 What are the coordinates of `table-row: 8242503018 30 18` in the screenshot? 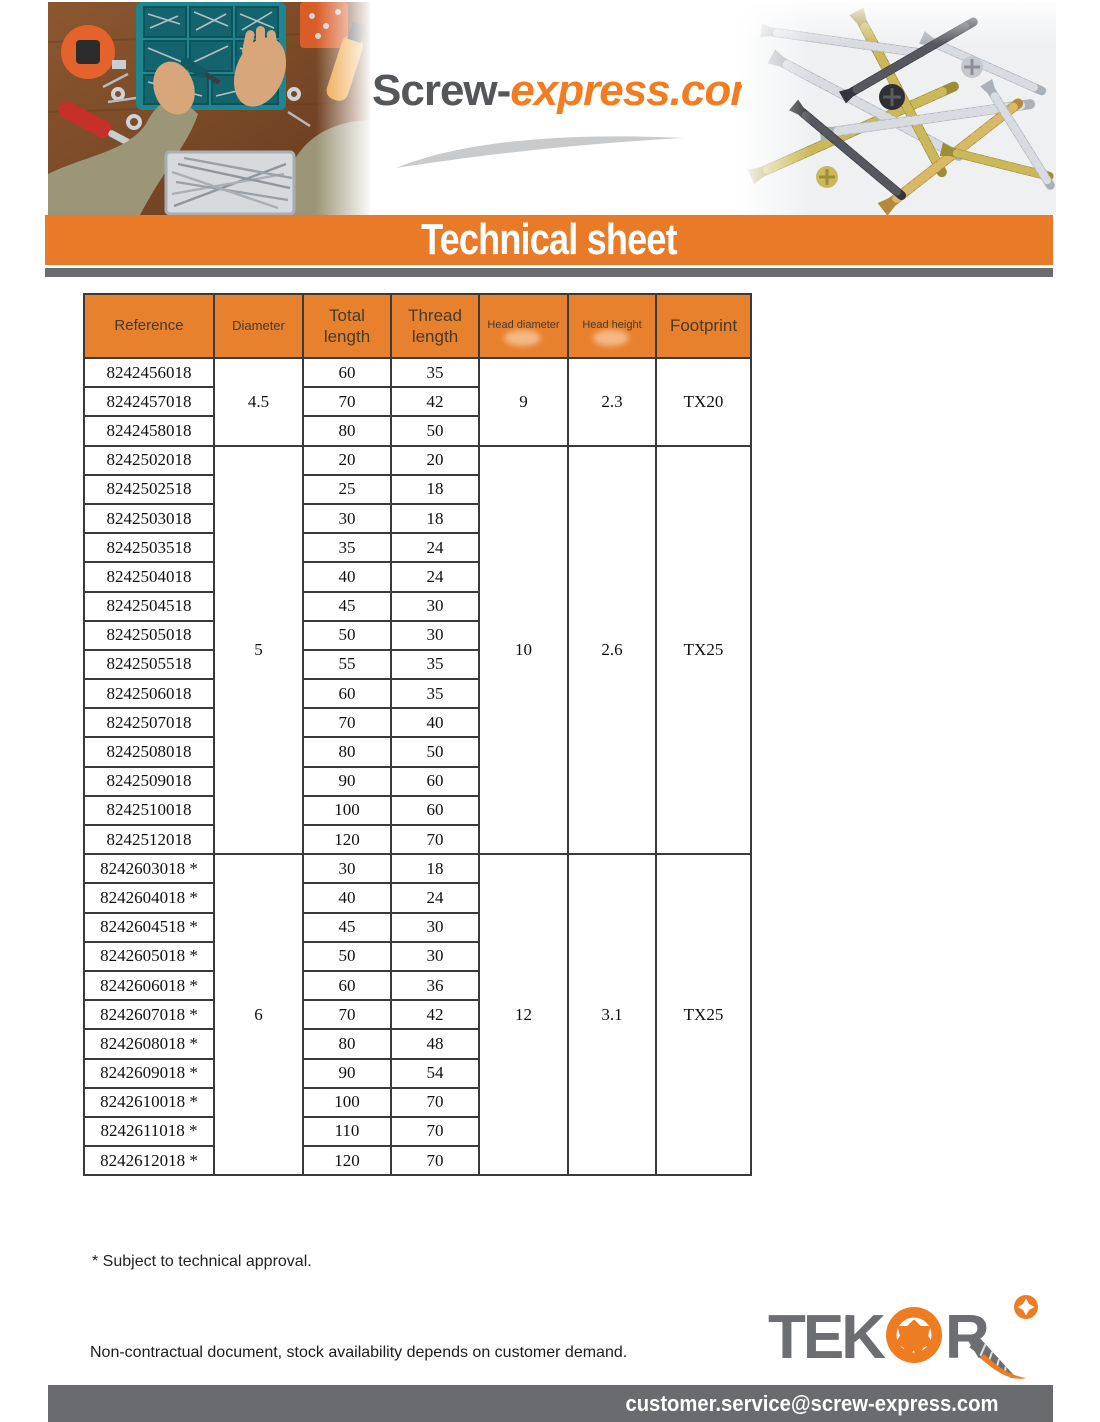 It's located at (417, 518).